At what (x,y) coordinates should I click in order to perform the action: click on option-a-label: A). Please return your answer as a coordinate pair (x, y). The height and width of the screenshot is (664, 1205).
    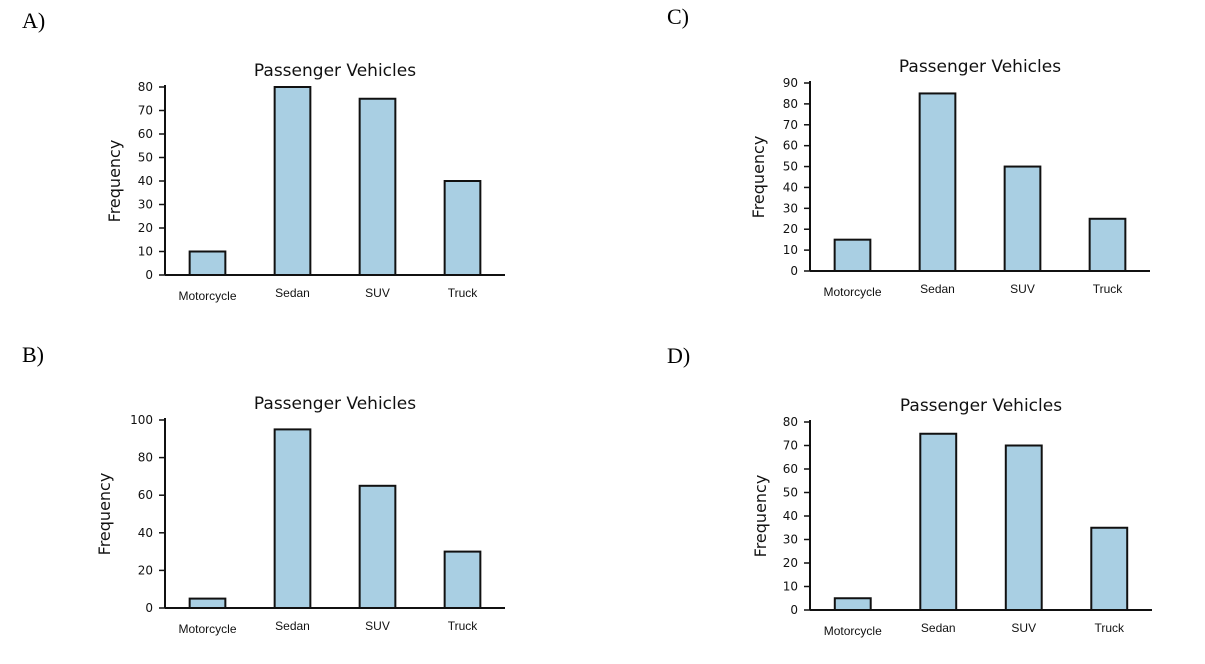
    Looking at the image, I should click on (34, 20).